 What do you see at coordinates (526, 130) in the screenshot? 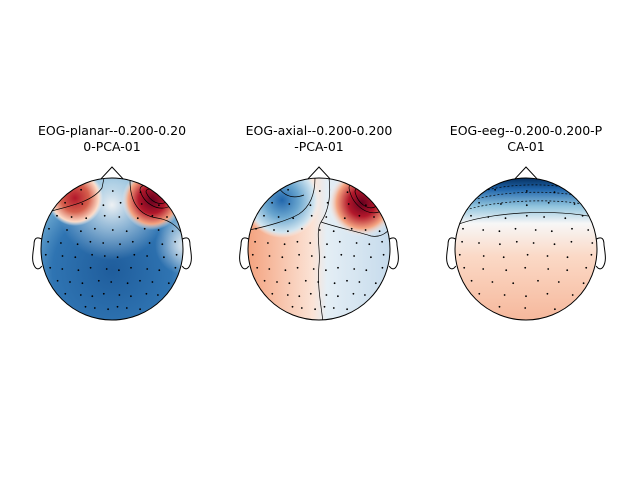
I see `title-line-1: EOG-eeg--0.200-0.200-P` at bounding box center [526, 130].